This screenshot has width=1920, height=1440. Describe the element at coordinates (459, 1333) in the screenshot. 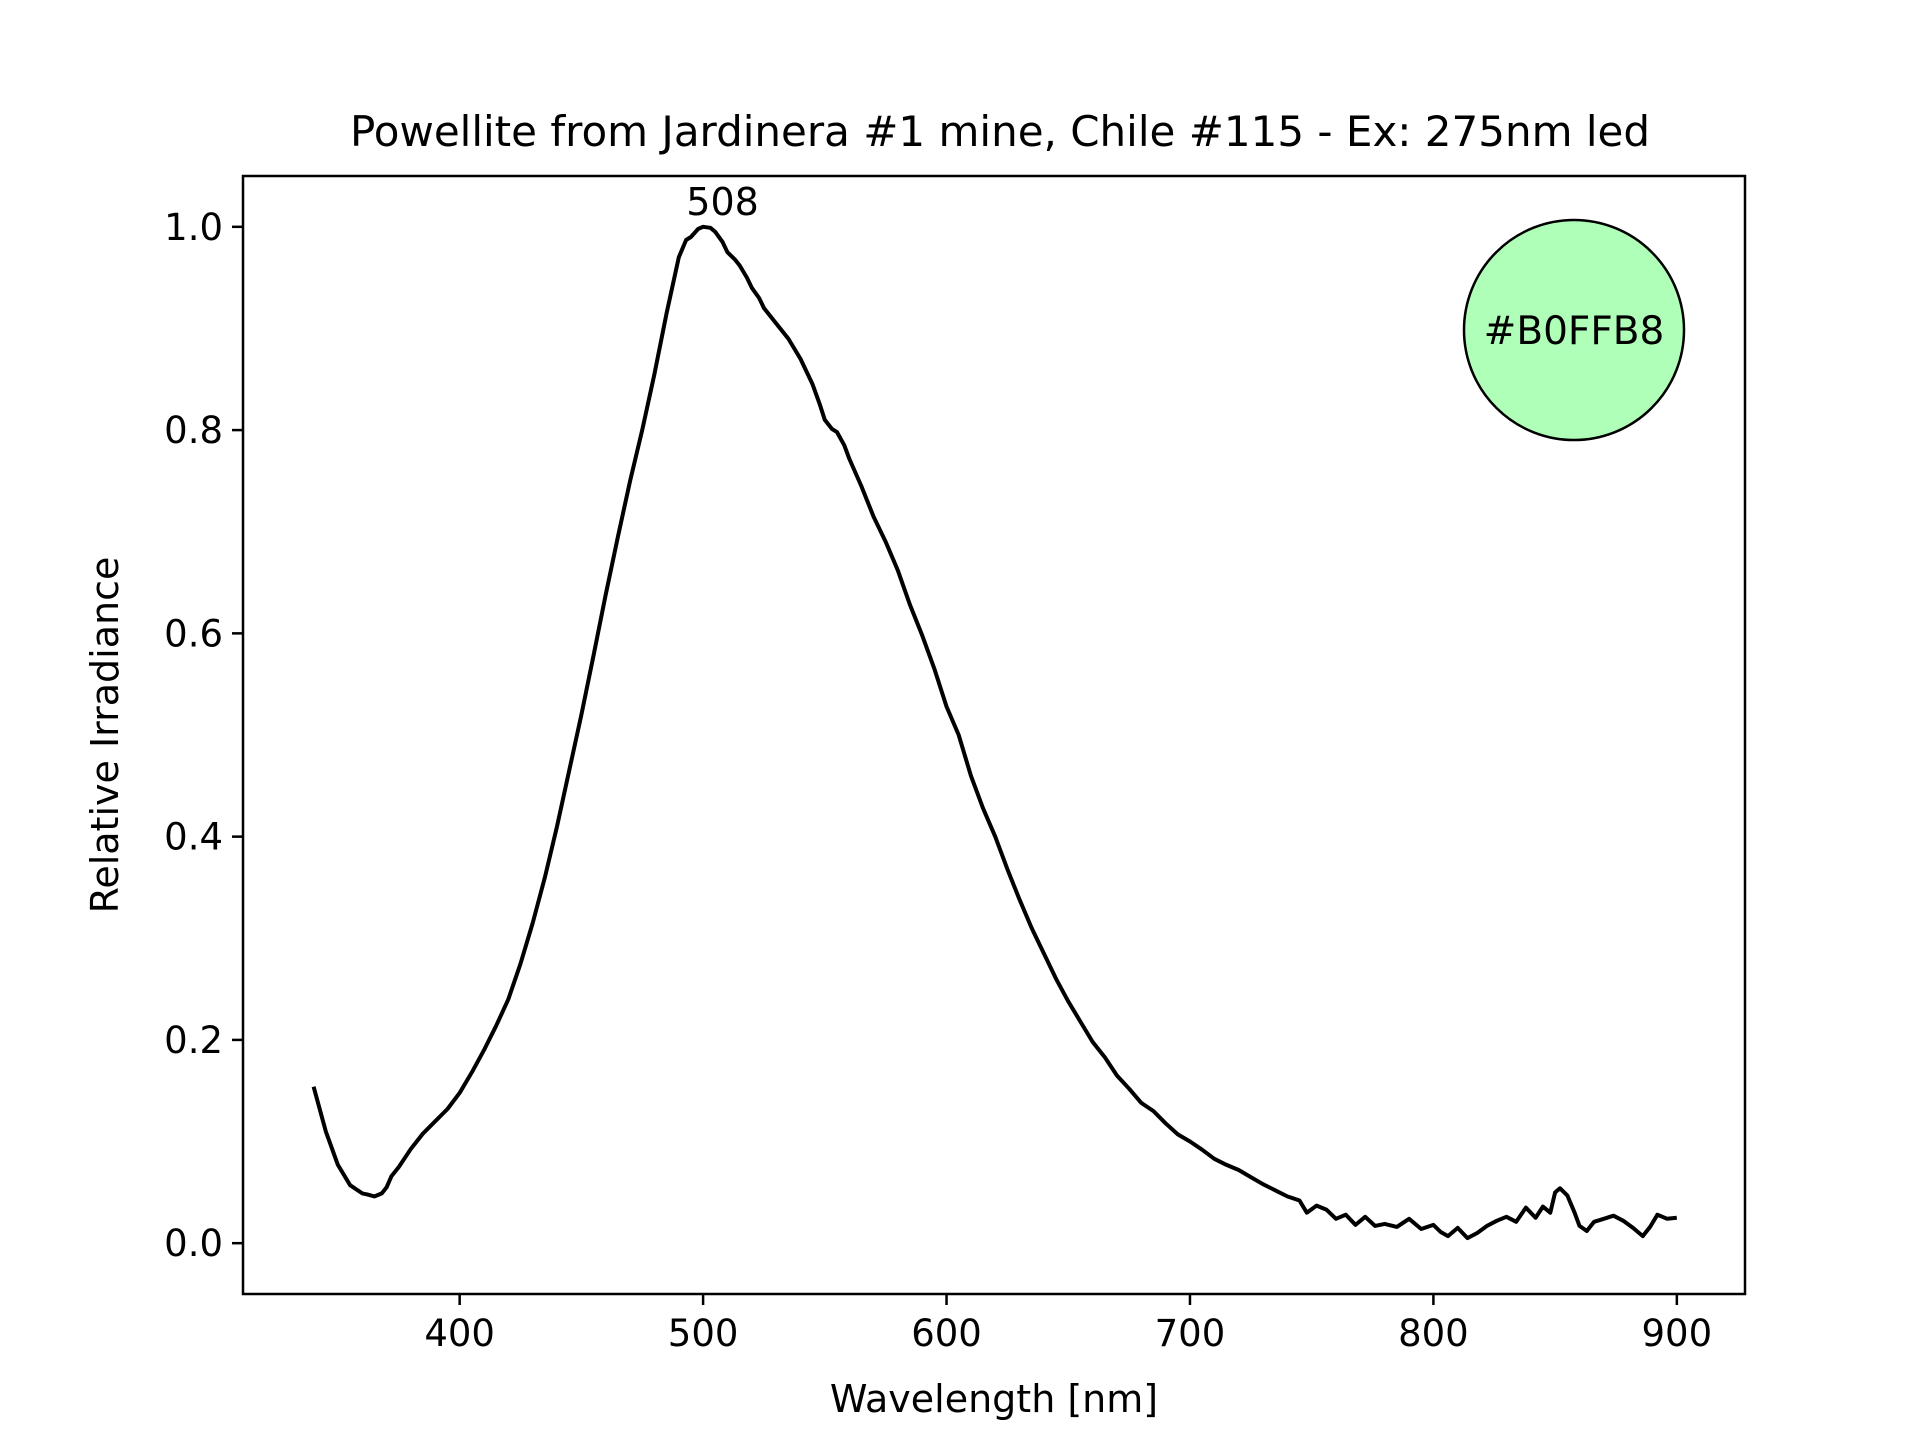

I see `x-tick-label: 400` at that location.